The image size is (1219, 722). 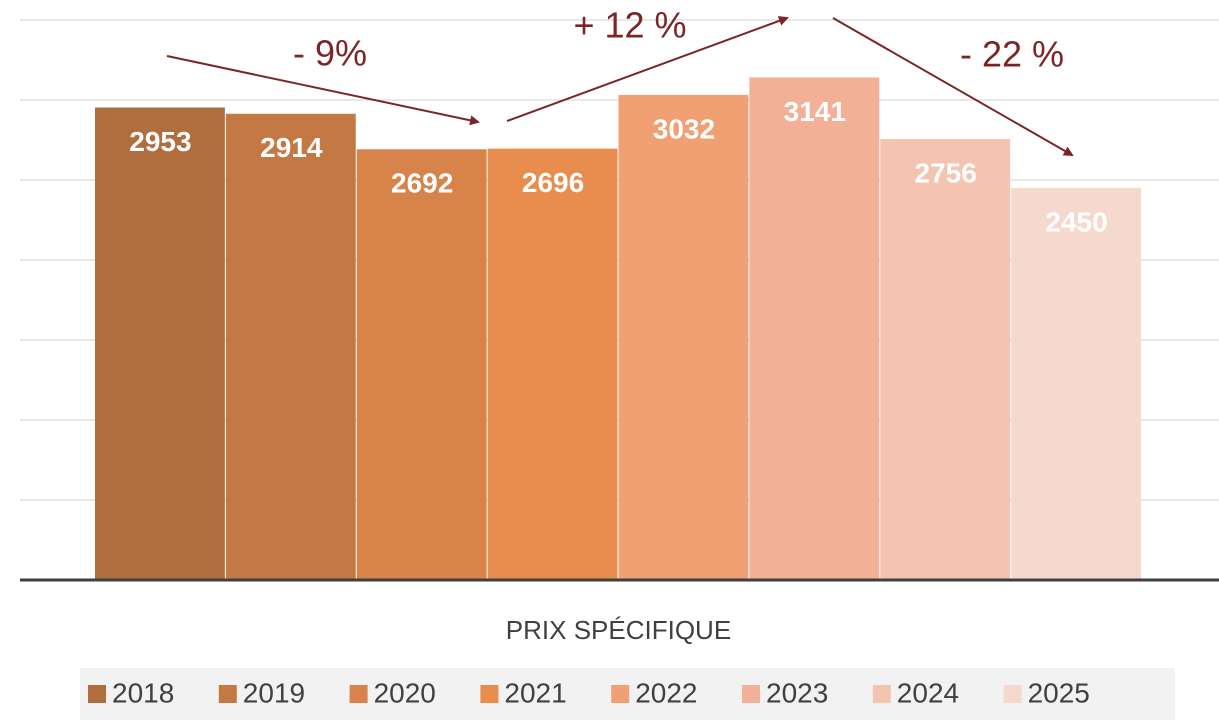 What do you see at coordinates (928, 692) in the screenshot?
I see `legend-label: 2024` at bounding box center [928, 692].